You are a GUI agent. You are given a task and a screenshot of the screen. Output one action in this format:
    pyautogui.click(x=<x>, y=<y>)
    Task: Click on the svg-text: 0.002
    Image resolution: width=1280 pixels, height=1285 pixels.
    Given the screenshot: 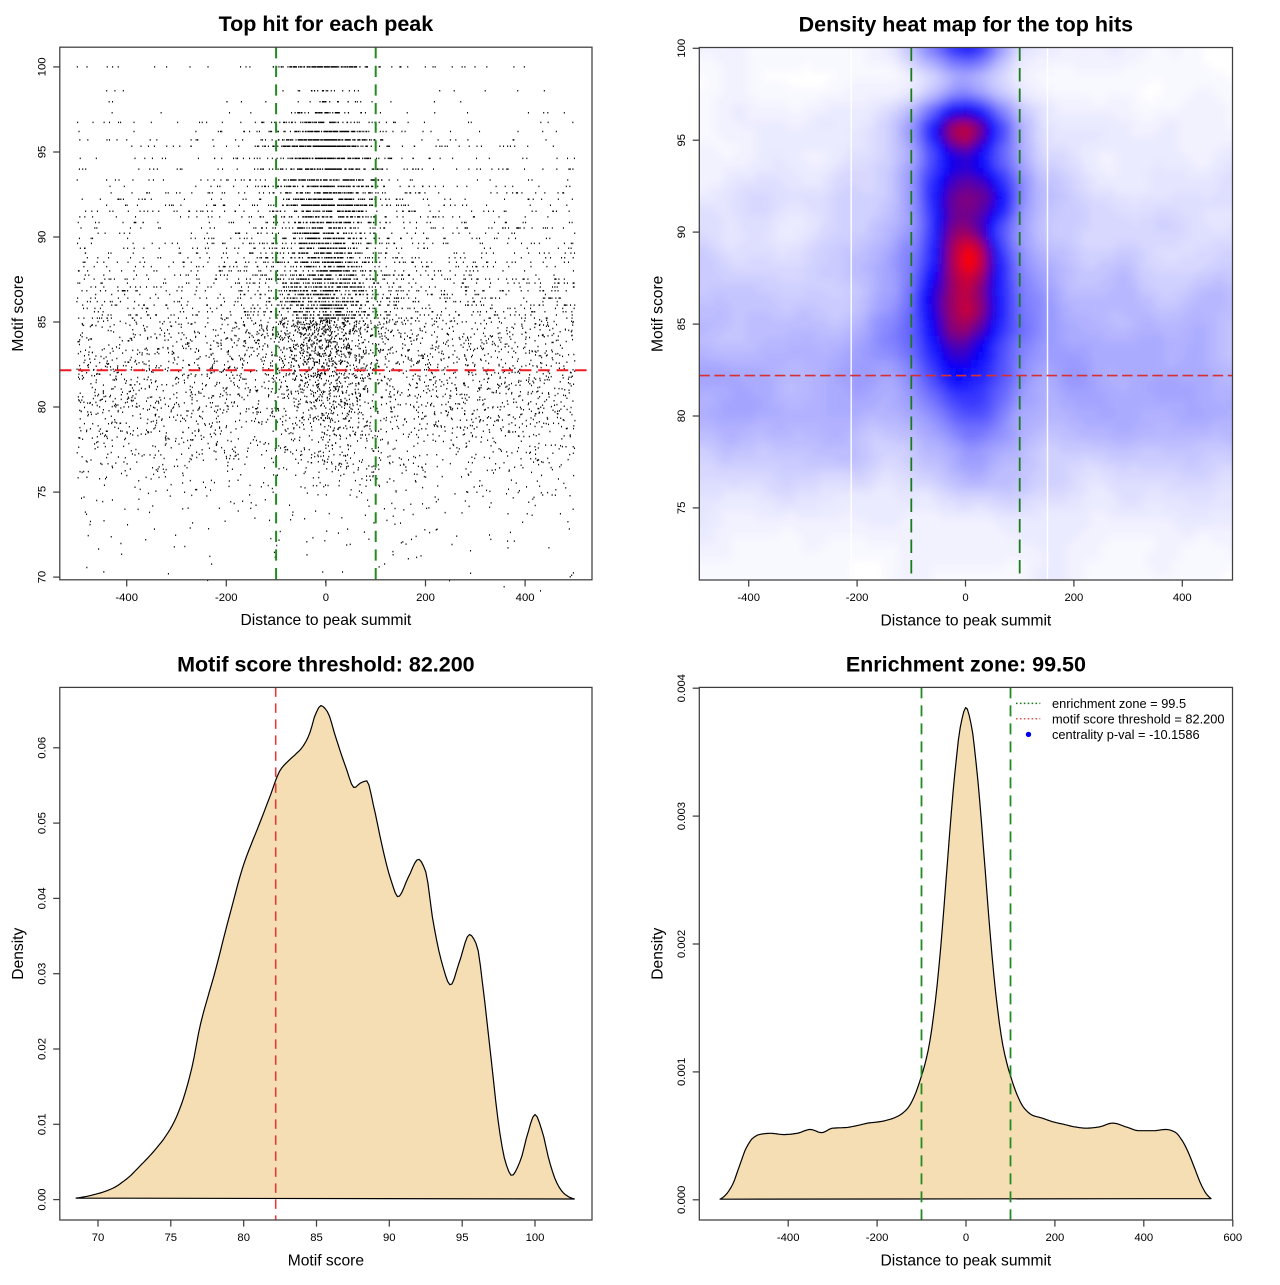 What is the action you would take?
    pyautogui.click(x=682, y=944)
    